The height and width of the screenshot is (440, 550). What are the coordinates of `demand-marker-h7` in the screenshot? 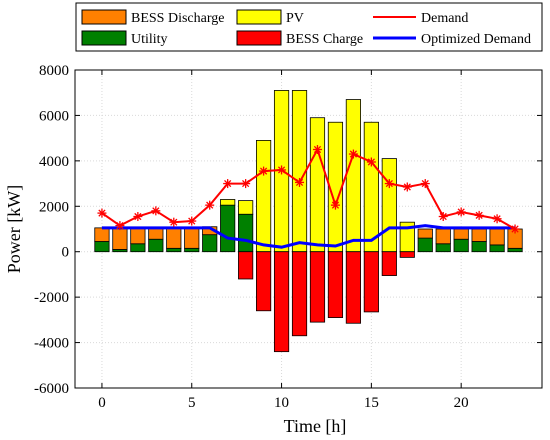 It's located at (228, 184).